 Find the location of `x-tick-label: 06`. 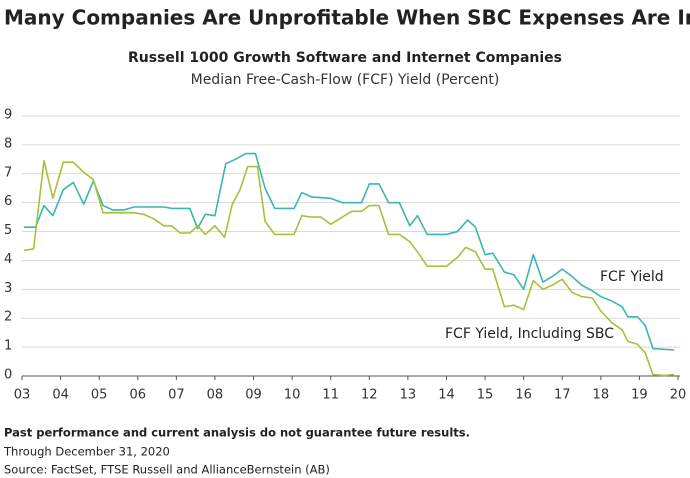

x-tick-label: 06 is located at coordinates (137, 395).